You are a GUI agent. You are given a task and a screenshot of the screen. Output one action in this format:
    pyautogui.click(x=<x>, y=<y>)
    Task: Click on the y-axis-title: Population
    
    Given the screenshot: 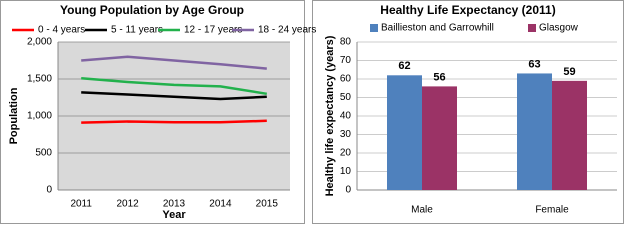 What is the action you would take?
    pyautogui.click(x=14, y=115)
    